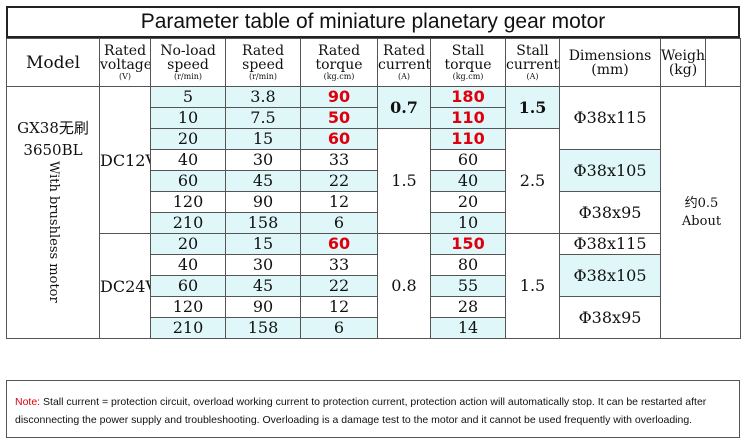  Describe the element at coordinates (701, 221) in the screenshot. I see `weight-line2: About` at that location.